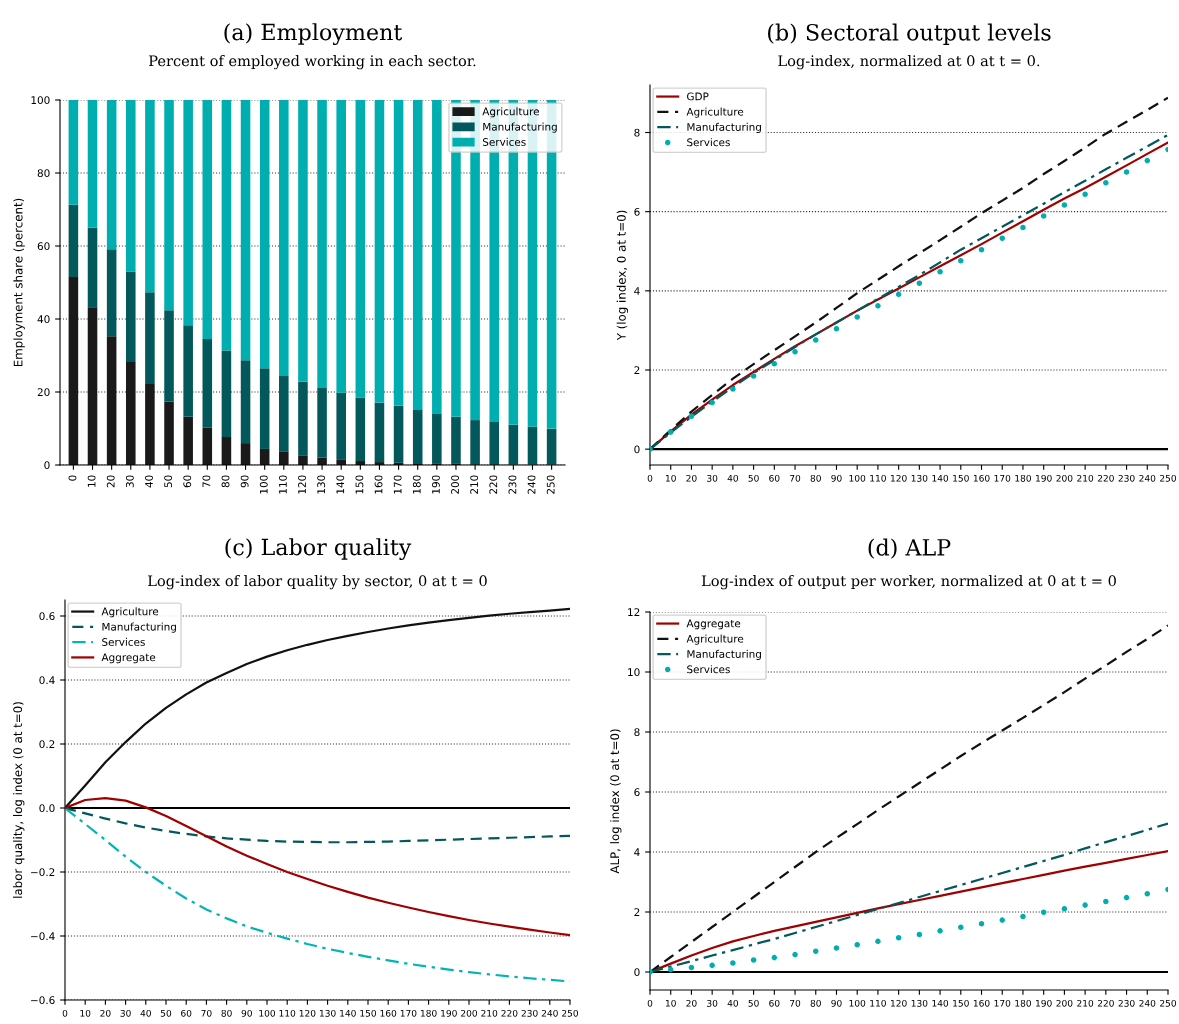 This screenshot has height=1024, width=1179. I want to click on y-tick-label: 80, so click(43, 173).